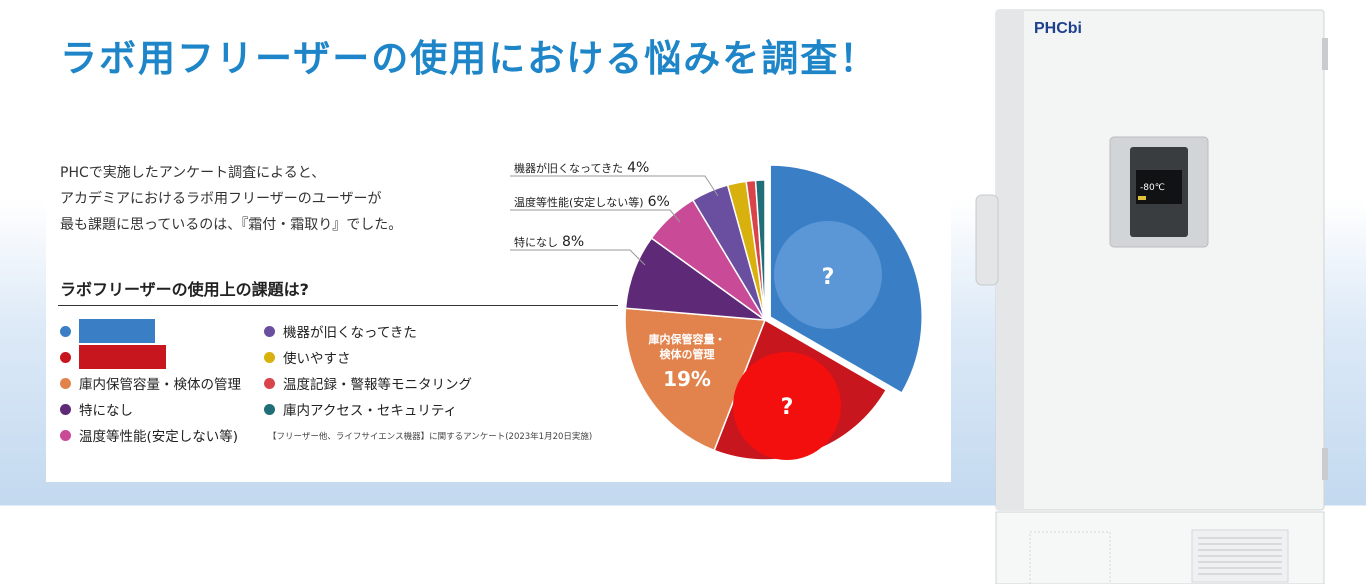  Describe the element at coordinates (987, 240) in the screenshot. I see `door-handle` at that location.